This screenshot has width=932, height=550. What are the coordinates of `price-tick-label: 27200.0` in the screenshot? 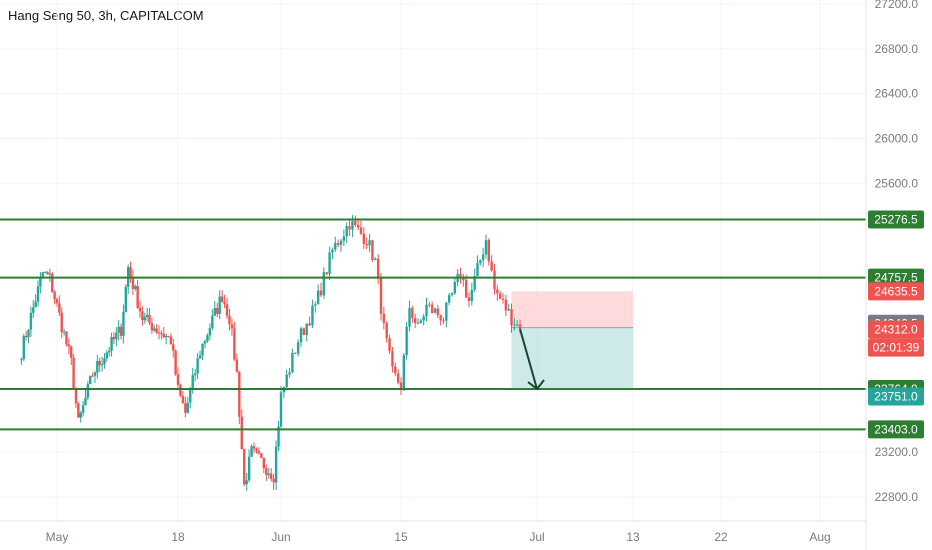 It's located at (897, 5).